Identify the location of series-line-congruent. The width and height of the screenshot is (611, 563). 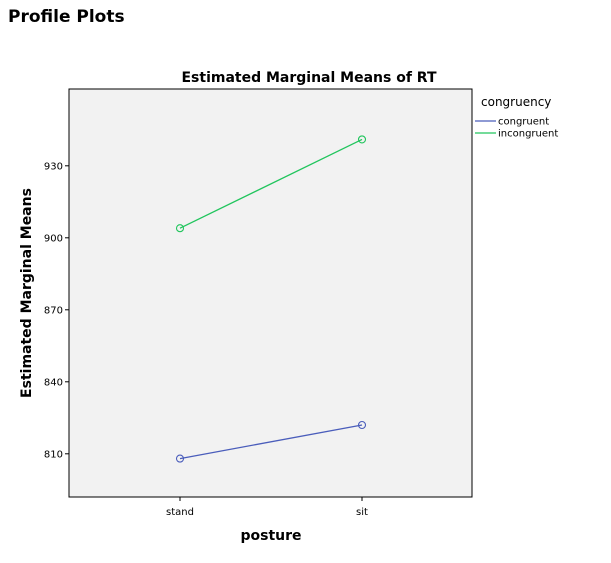
(271, 442).